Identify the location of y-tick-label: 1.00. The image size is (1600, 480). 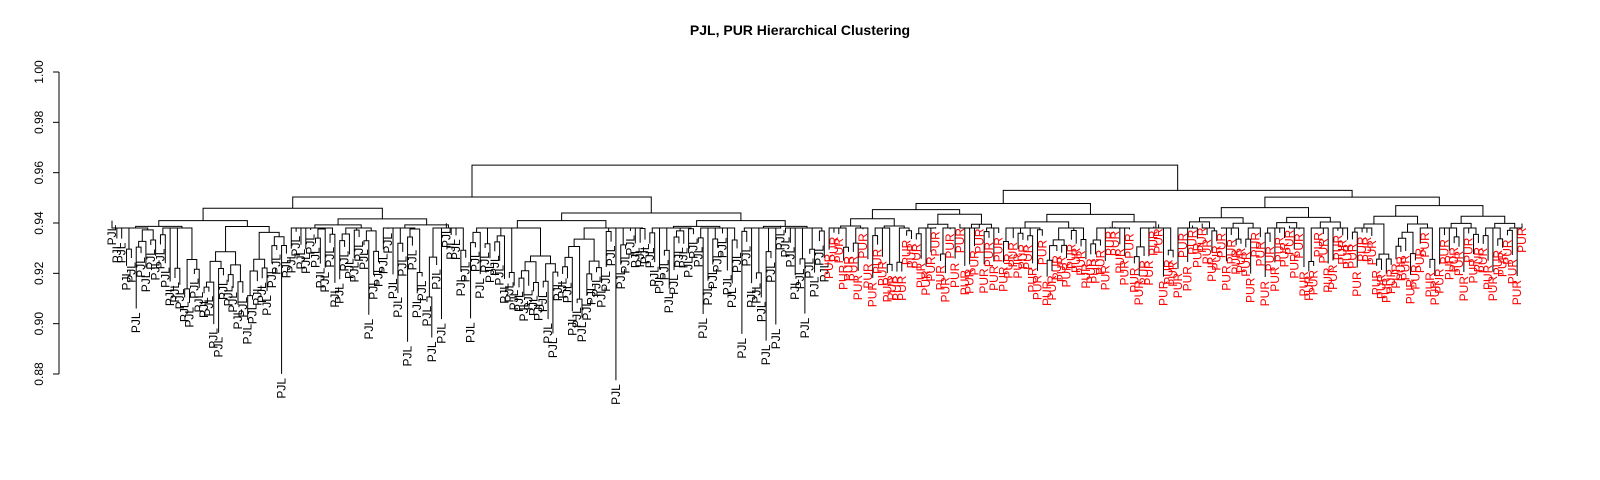
(39, 72).